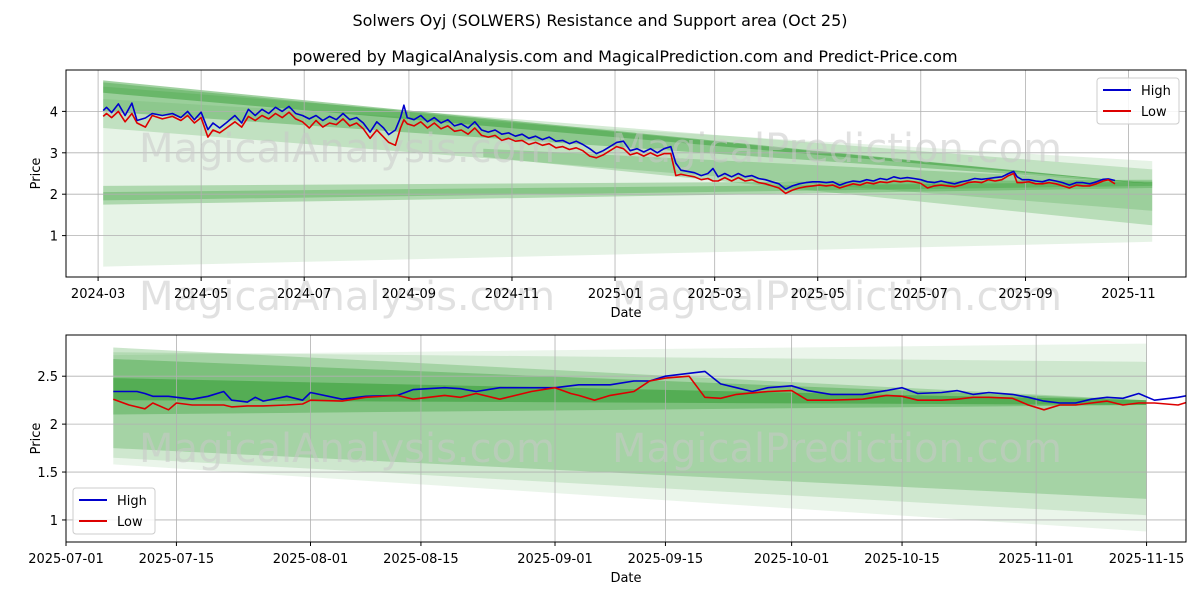  I want to click on x-tick-label: 2025-03, so click(715, 294).